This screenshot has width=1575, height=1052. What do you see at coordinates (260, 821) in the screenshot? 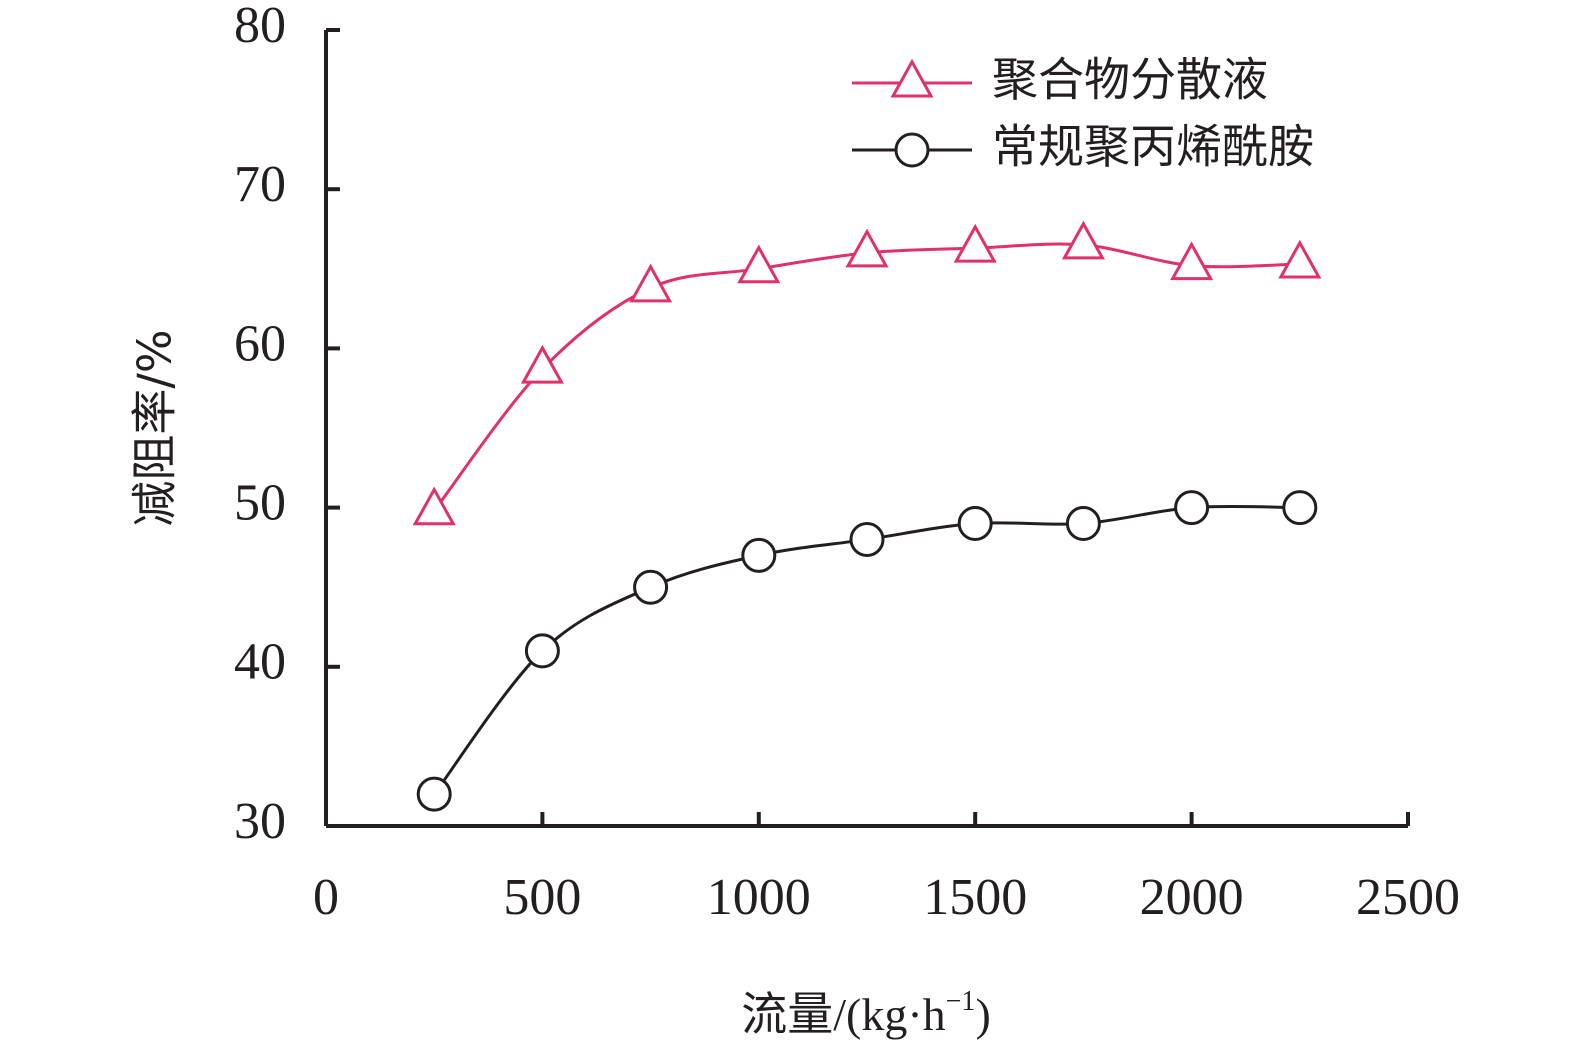
I see `y-tick-label: 30` at bounding box center [260, 821].